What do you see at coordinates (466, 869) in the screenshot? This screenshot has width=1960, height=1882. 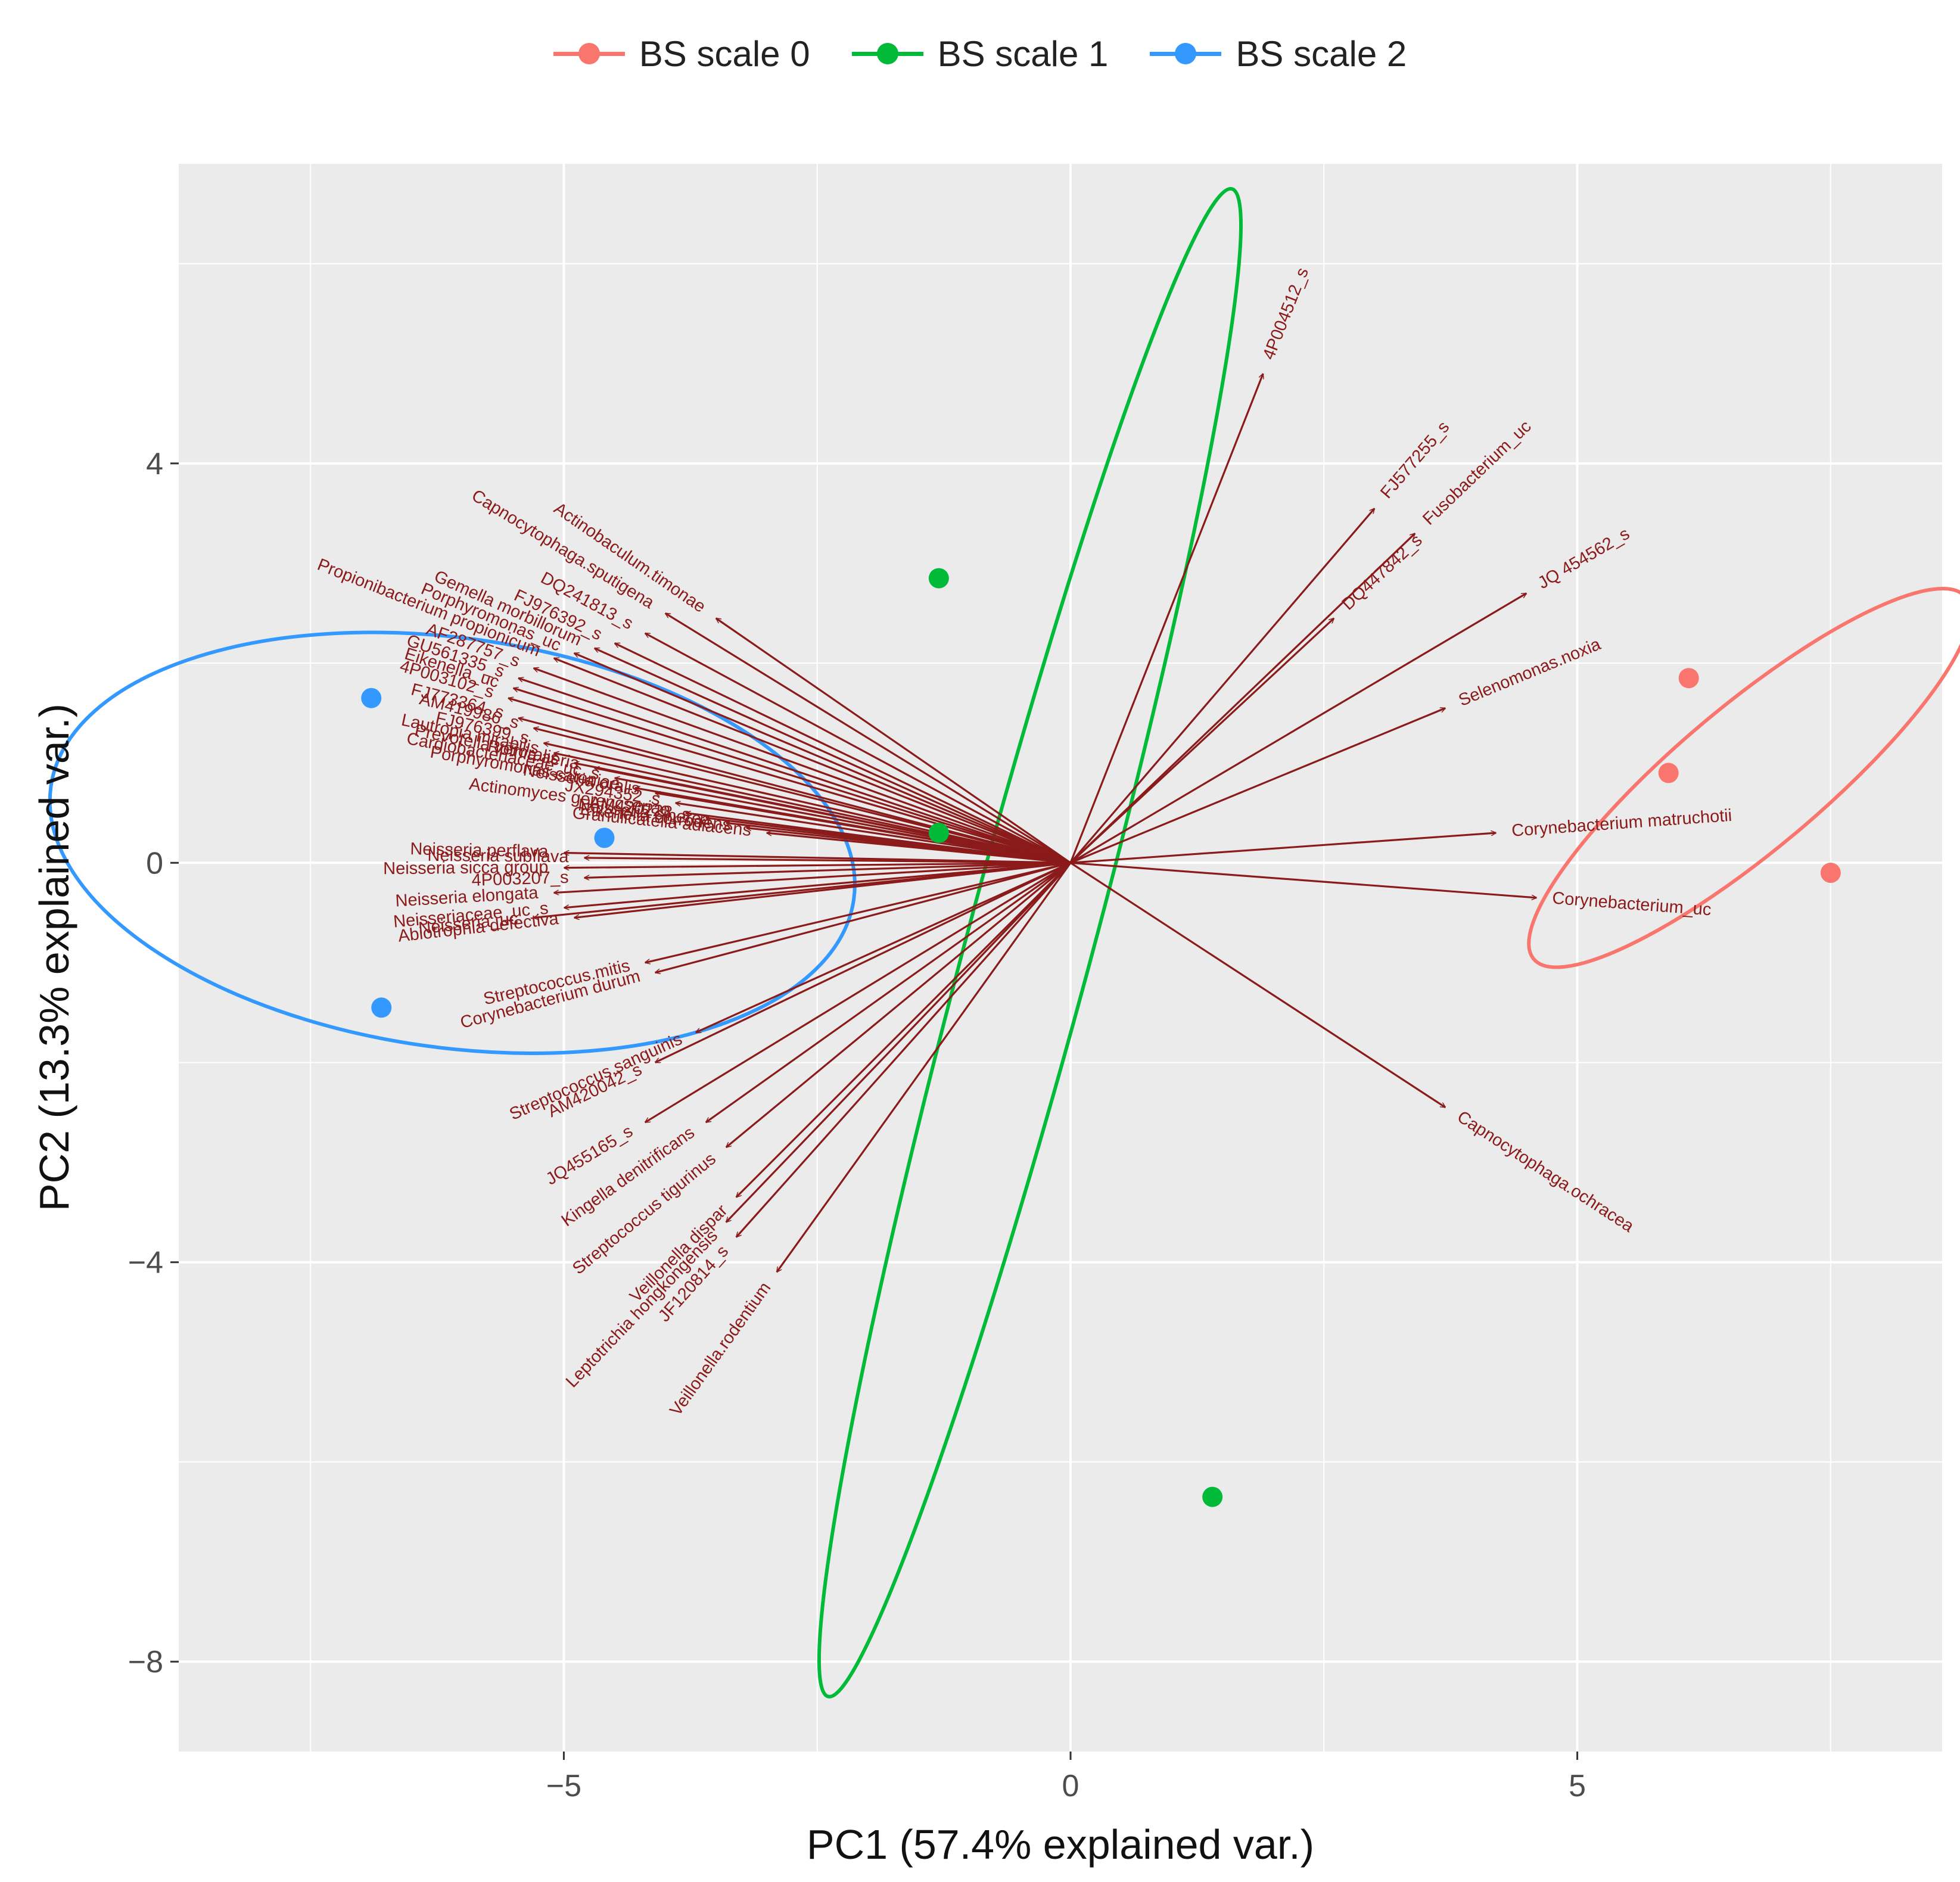 I see `loading-label: Neisseria sicca group` at bounding box center [466, 869].